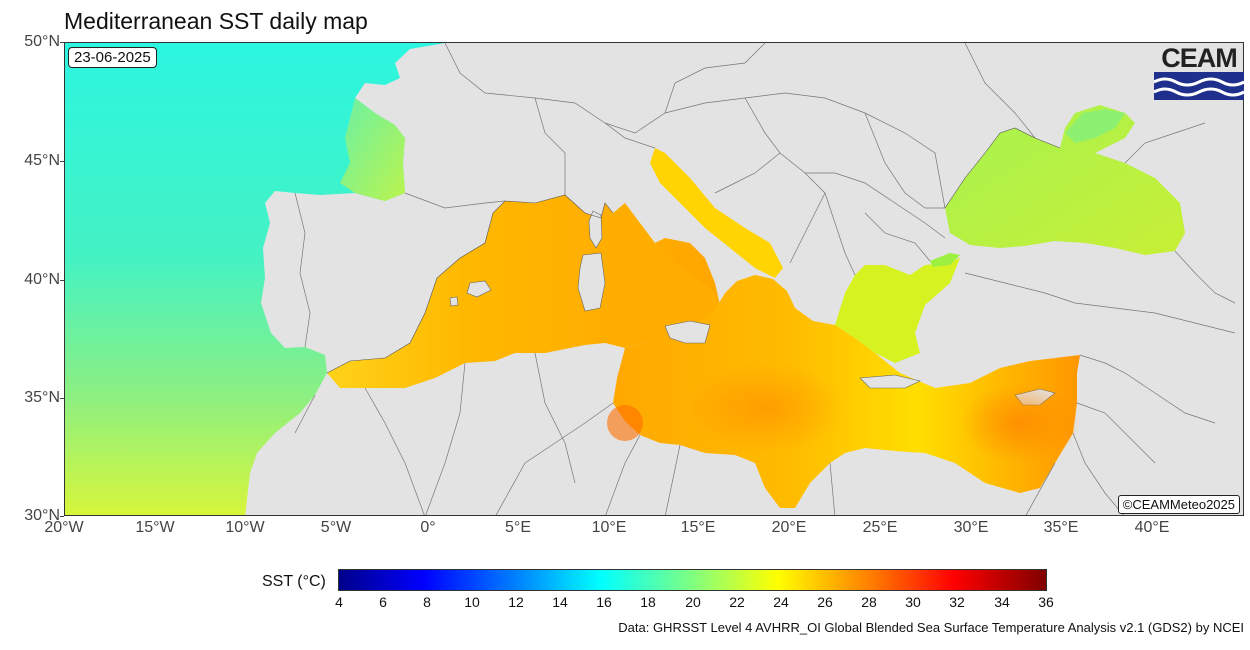 Image resolution: width=1250 pixels, height=650 pixels. Describe the element at coordinates (595, 229) in the screenshot. I see `corsica-island` at that location.